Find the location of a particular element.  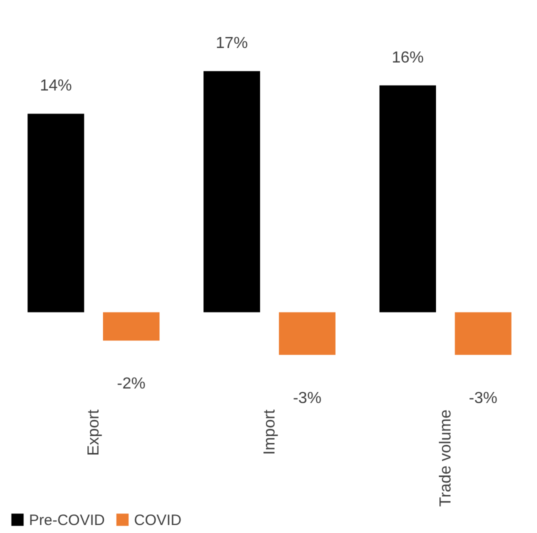

data-label: 14% is located at coordinates (56, 86).